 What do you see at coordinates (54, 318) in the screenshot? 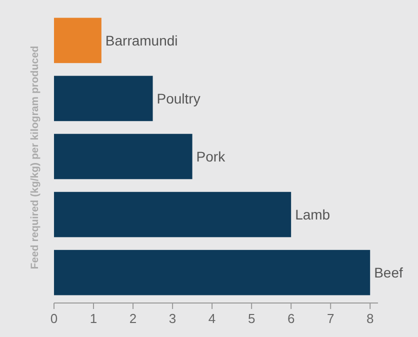
I see `x-tick-label: 0` at bounding box center [54, 318].